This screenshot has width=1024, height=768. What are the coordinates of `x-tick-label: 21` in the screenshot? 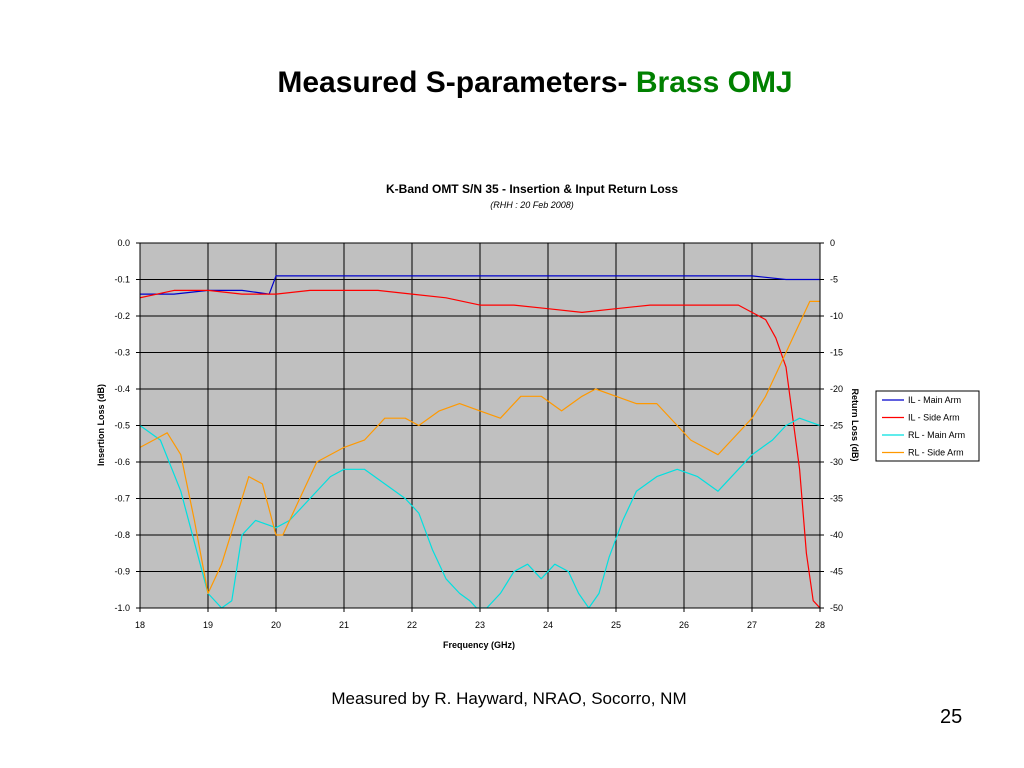 It's located at (344, 625).